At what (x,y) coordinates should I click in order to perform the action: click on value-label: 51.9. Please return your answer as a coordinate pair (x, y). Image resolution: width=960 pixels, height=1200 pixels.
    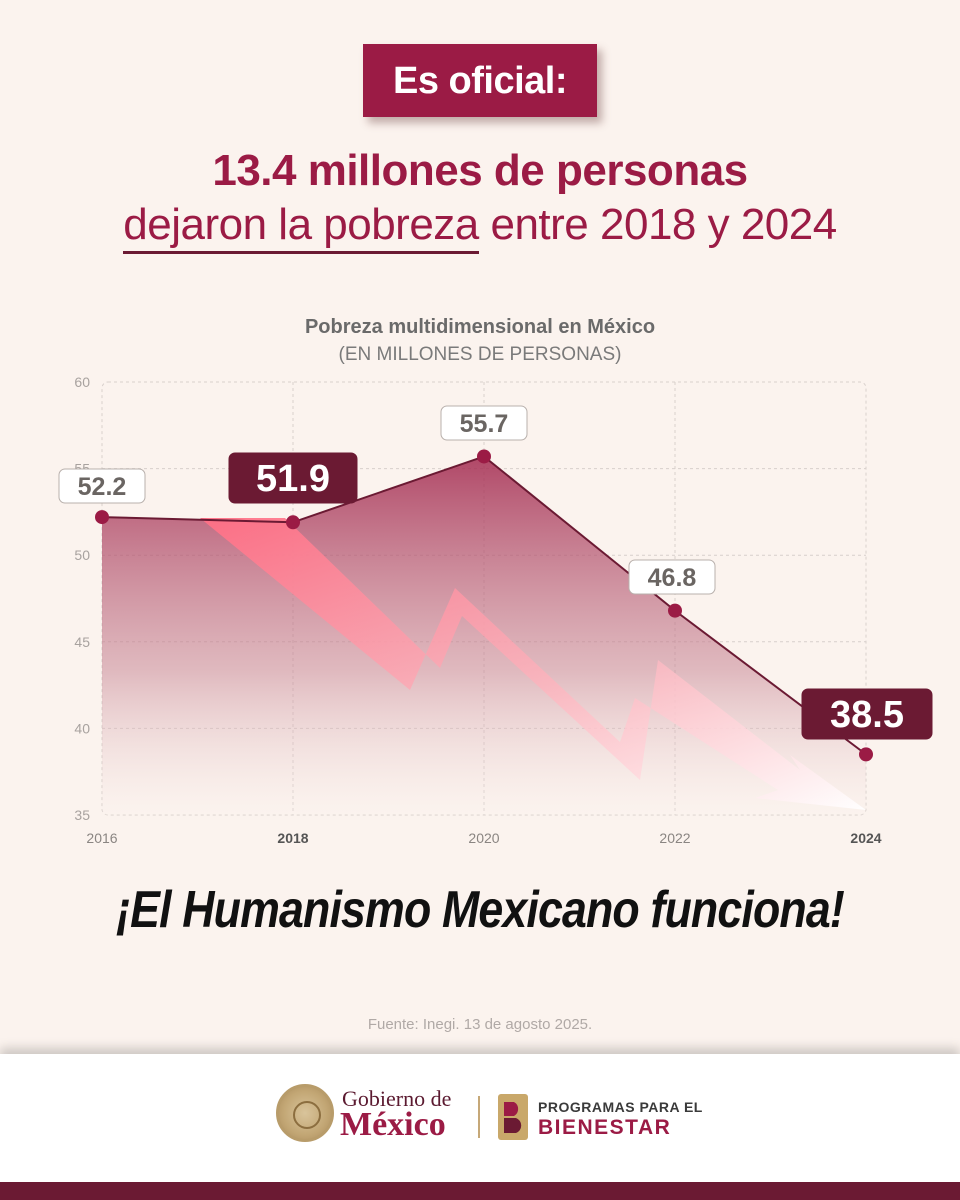
    Looking at the image, I should click on (293, 479).